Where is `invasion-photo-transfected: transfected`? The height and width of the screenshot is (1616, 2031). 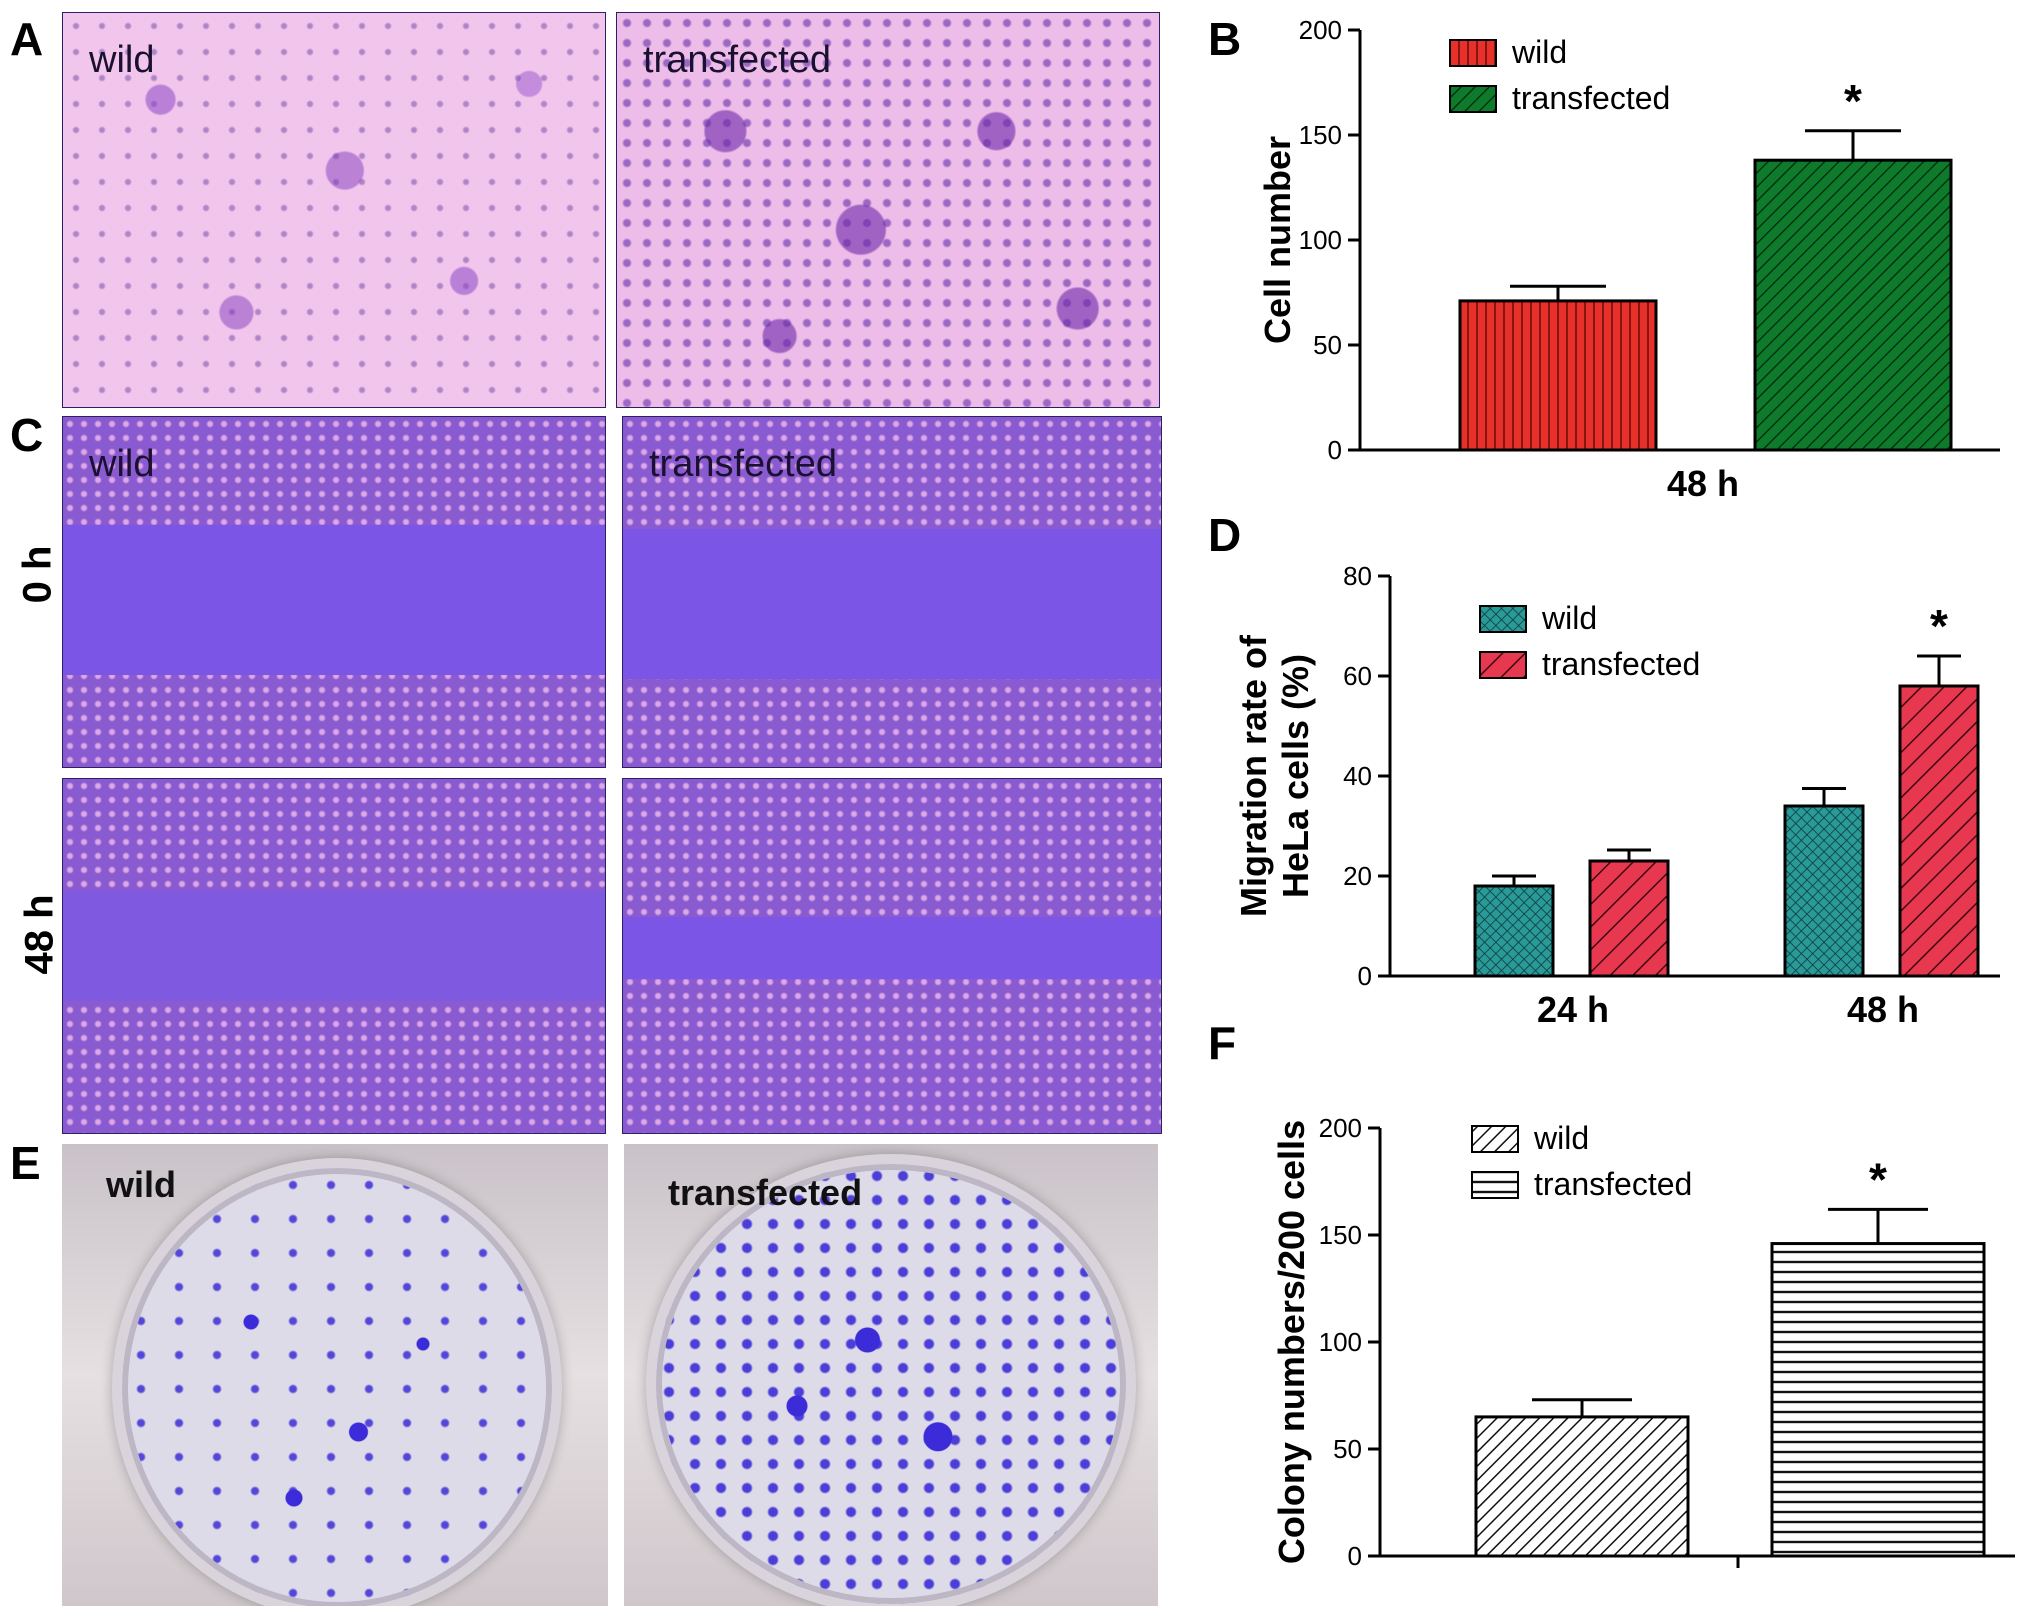
invasion-photo-transfected: transfected is located at coordinates (888, 210).